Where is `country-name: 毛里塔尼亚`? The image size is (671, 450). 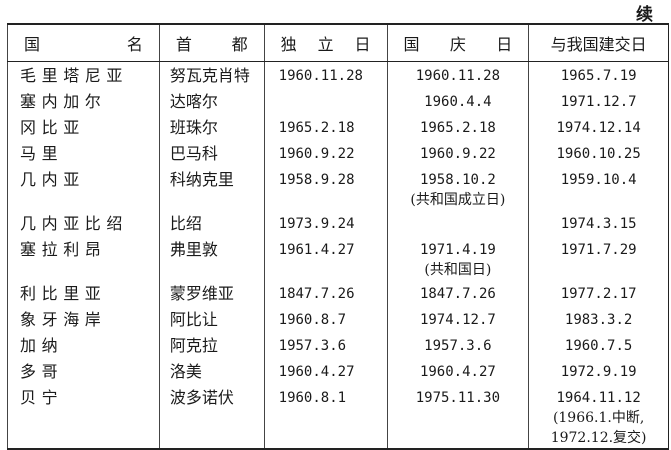 country-name: 毛里塔尼亚 is located at coordinates (74, 75).